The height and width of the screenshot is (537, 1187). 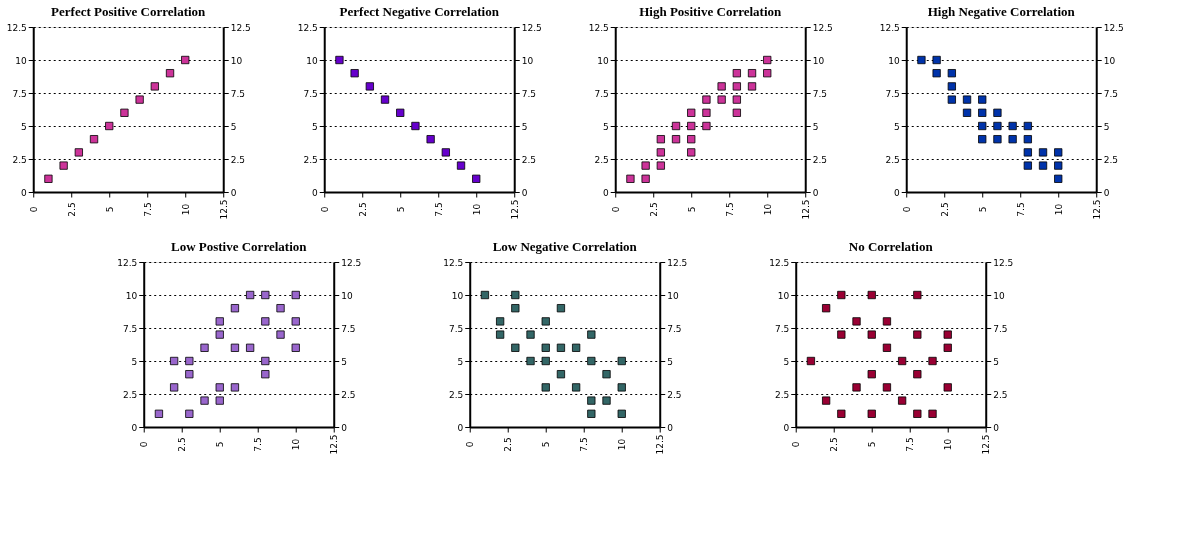 What do you see at coordinates (419, 11) in the screenshot?
I see `chart-title: Perfect Negative Correlation` at bounding box center [419, 11].